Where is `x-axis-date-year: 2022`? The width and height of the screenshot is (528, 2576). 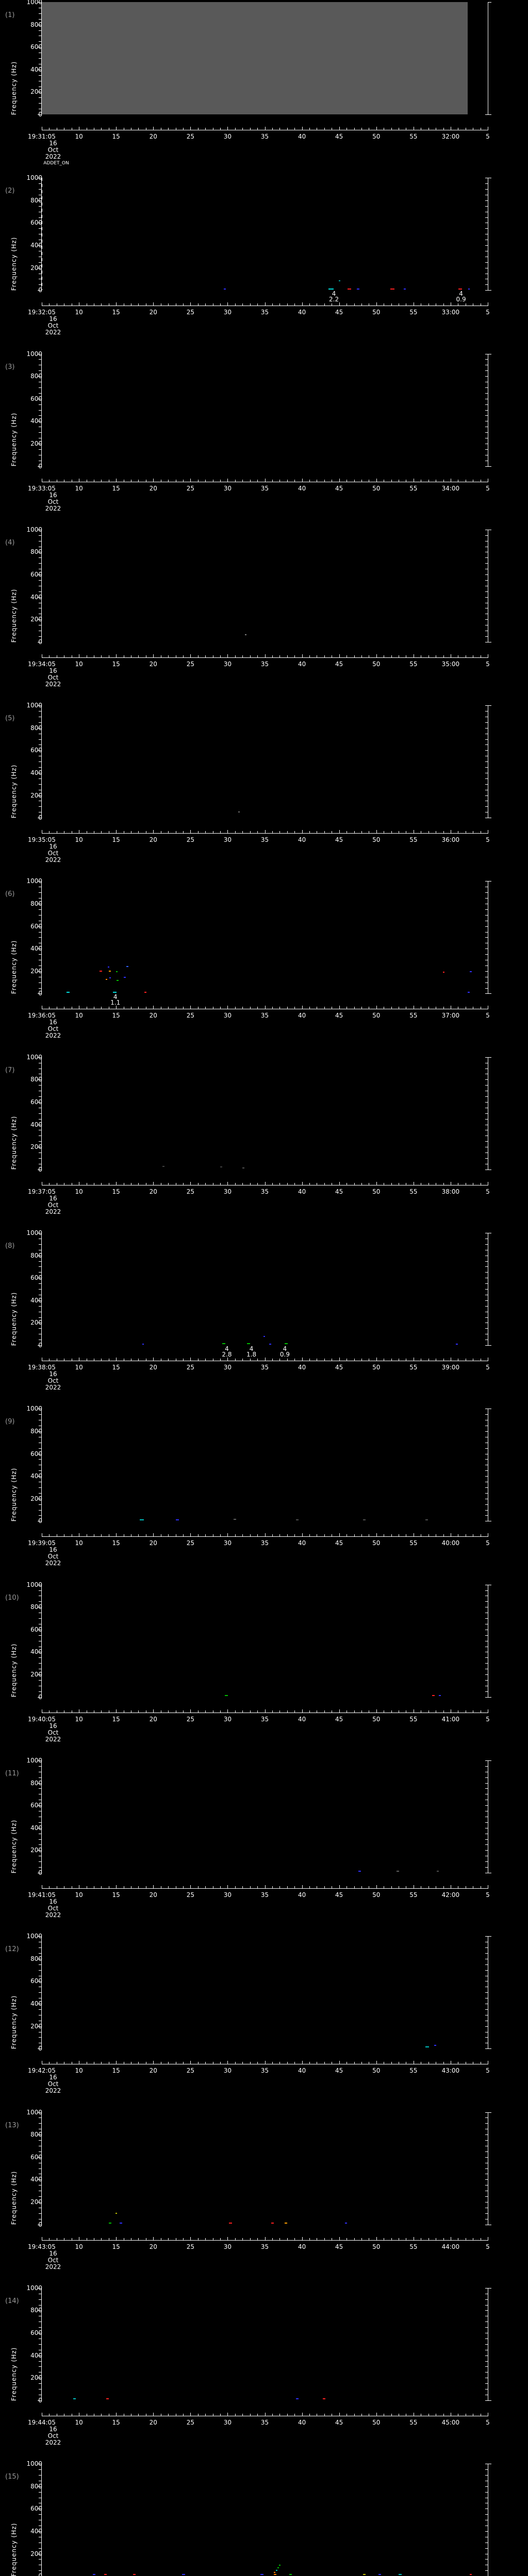
x-axis-date-year: 2022 is located at coordinates (53, 1036).